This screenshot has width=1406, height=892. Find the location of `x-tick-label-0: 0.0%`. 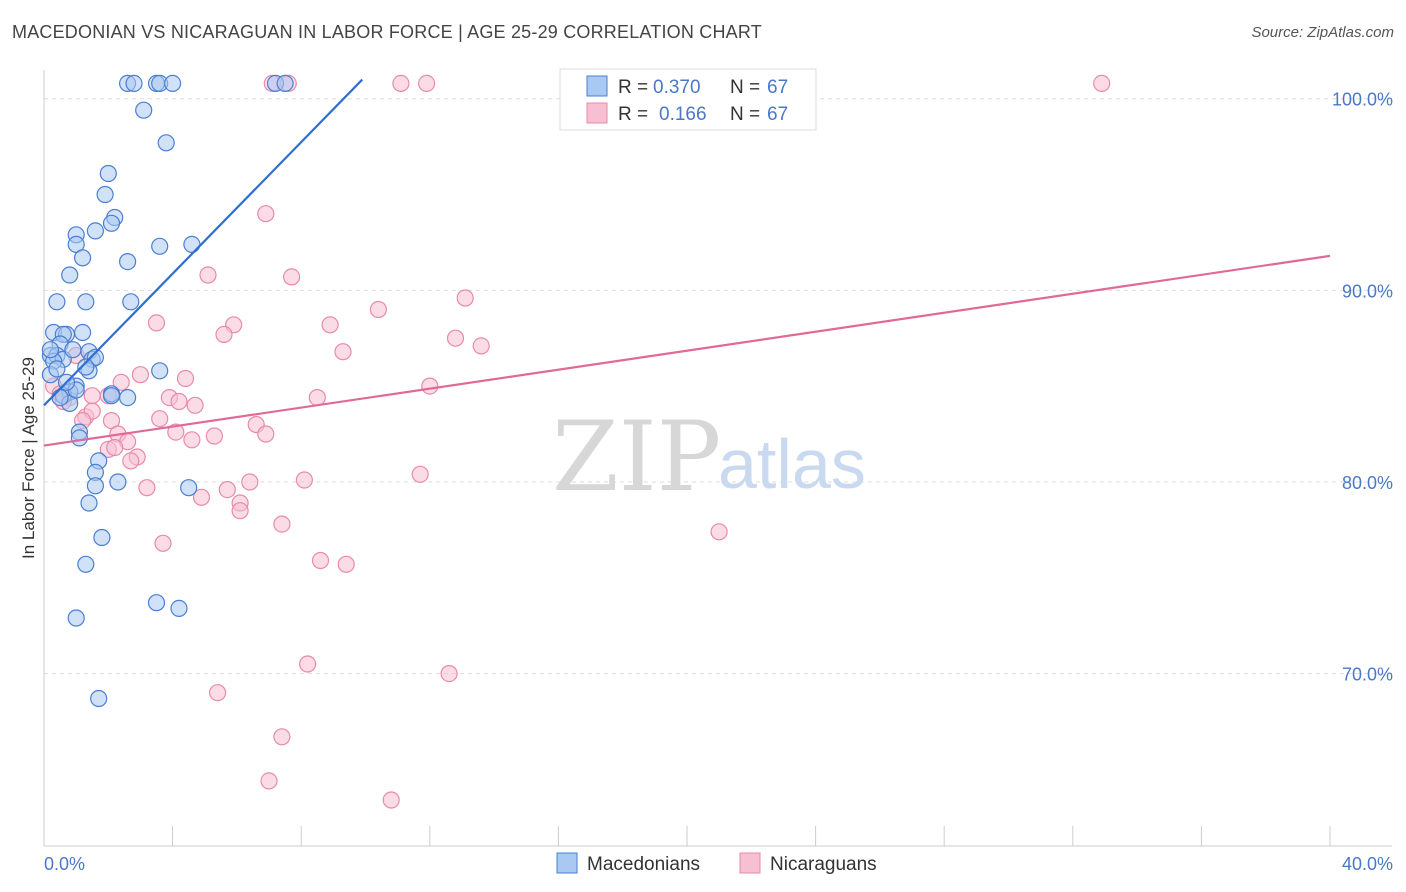

x-tick-label-0: 0.0% is located at coordinates (64, 864).